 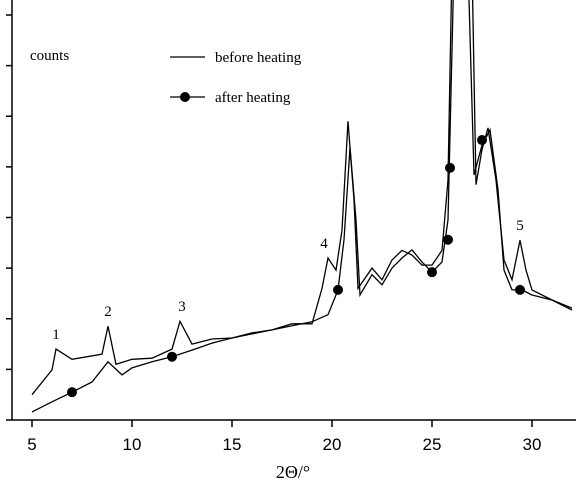 I want to click on y-axis-label: counts, so click(x=49, y=56).